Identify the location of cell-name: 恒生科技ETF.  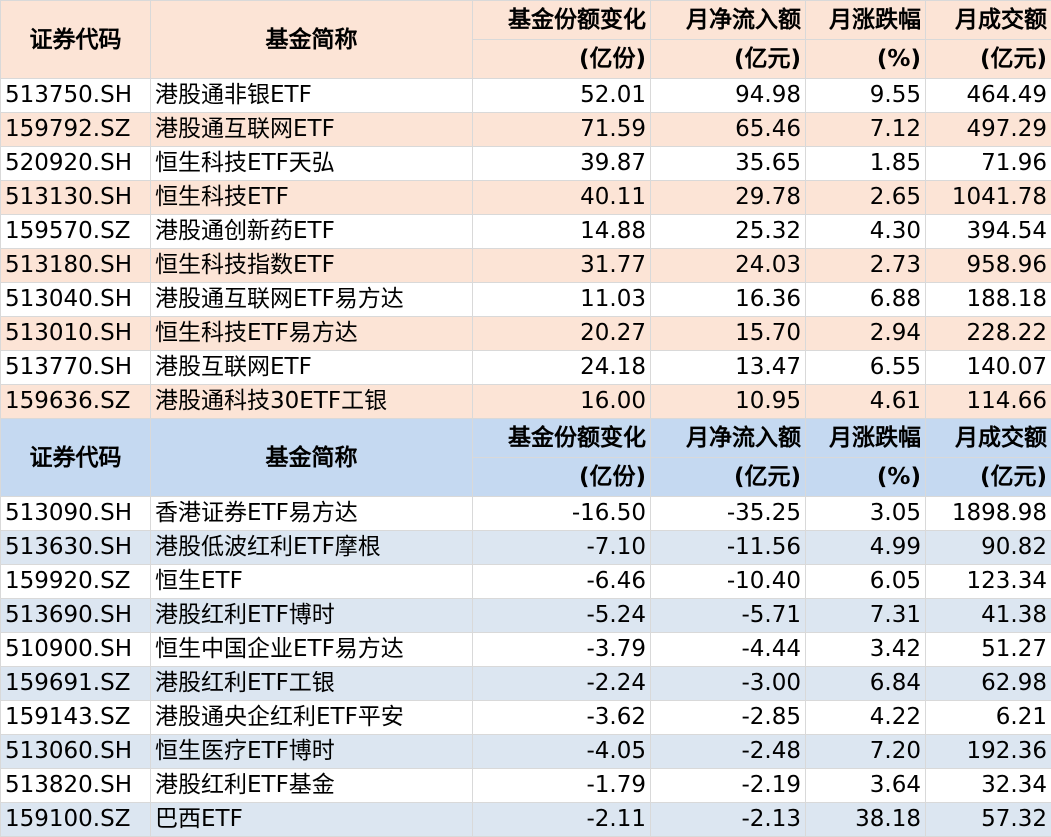
(311, 197).